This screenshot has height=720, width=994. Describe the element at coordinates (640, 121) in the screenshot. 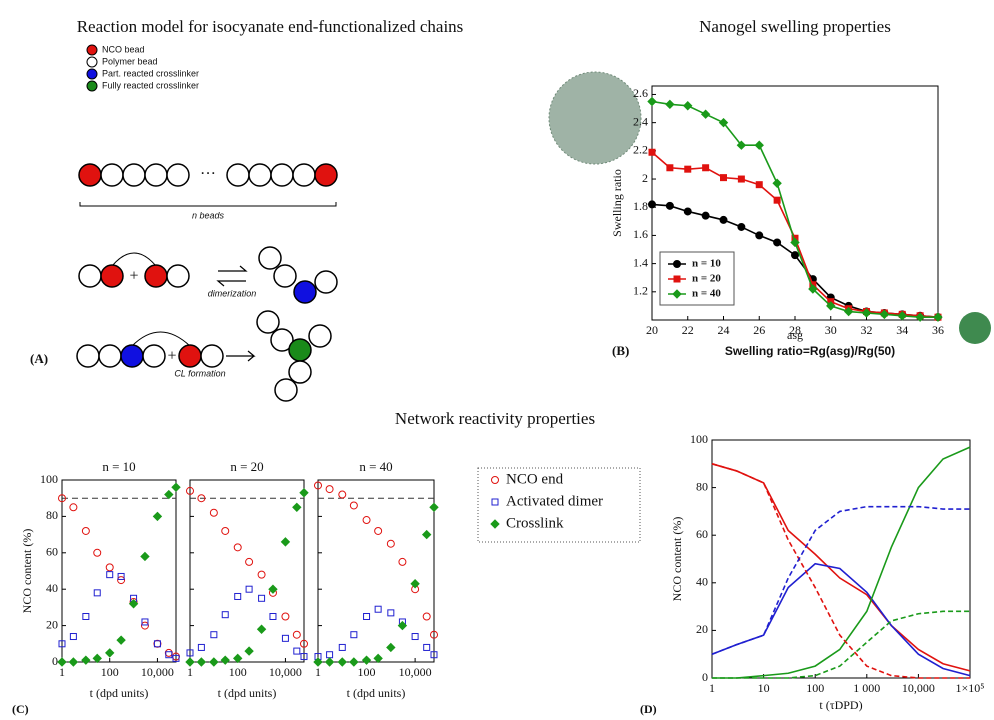

I see `y-tick-label: 2.4` at that location.